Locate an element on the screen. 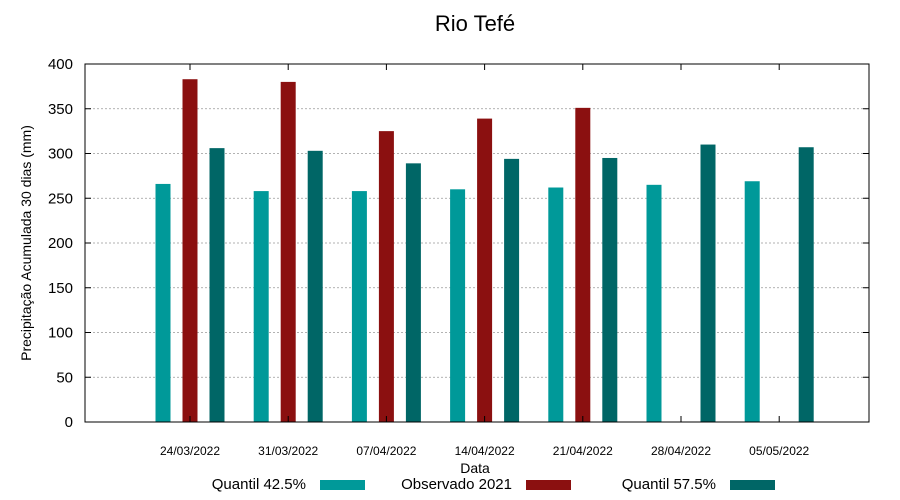 The height and width of the screenshot is (500, 900). legend-label: Quantil 42.5% is located at coordinates (259, 484).